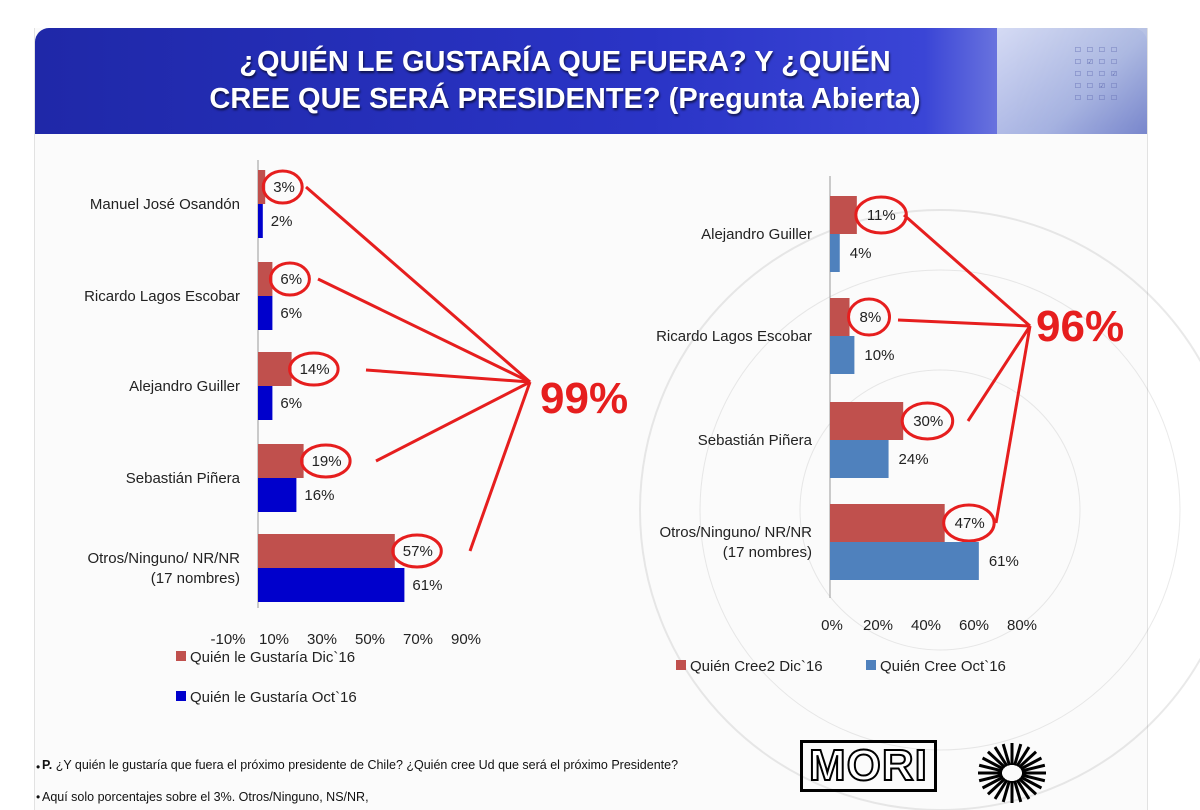  Describe the element at coordinates (1022, 625) in the screenshot. I see `right-x-tick-label: 80%` at that location.